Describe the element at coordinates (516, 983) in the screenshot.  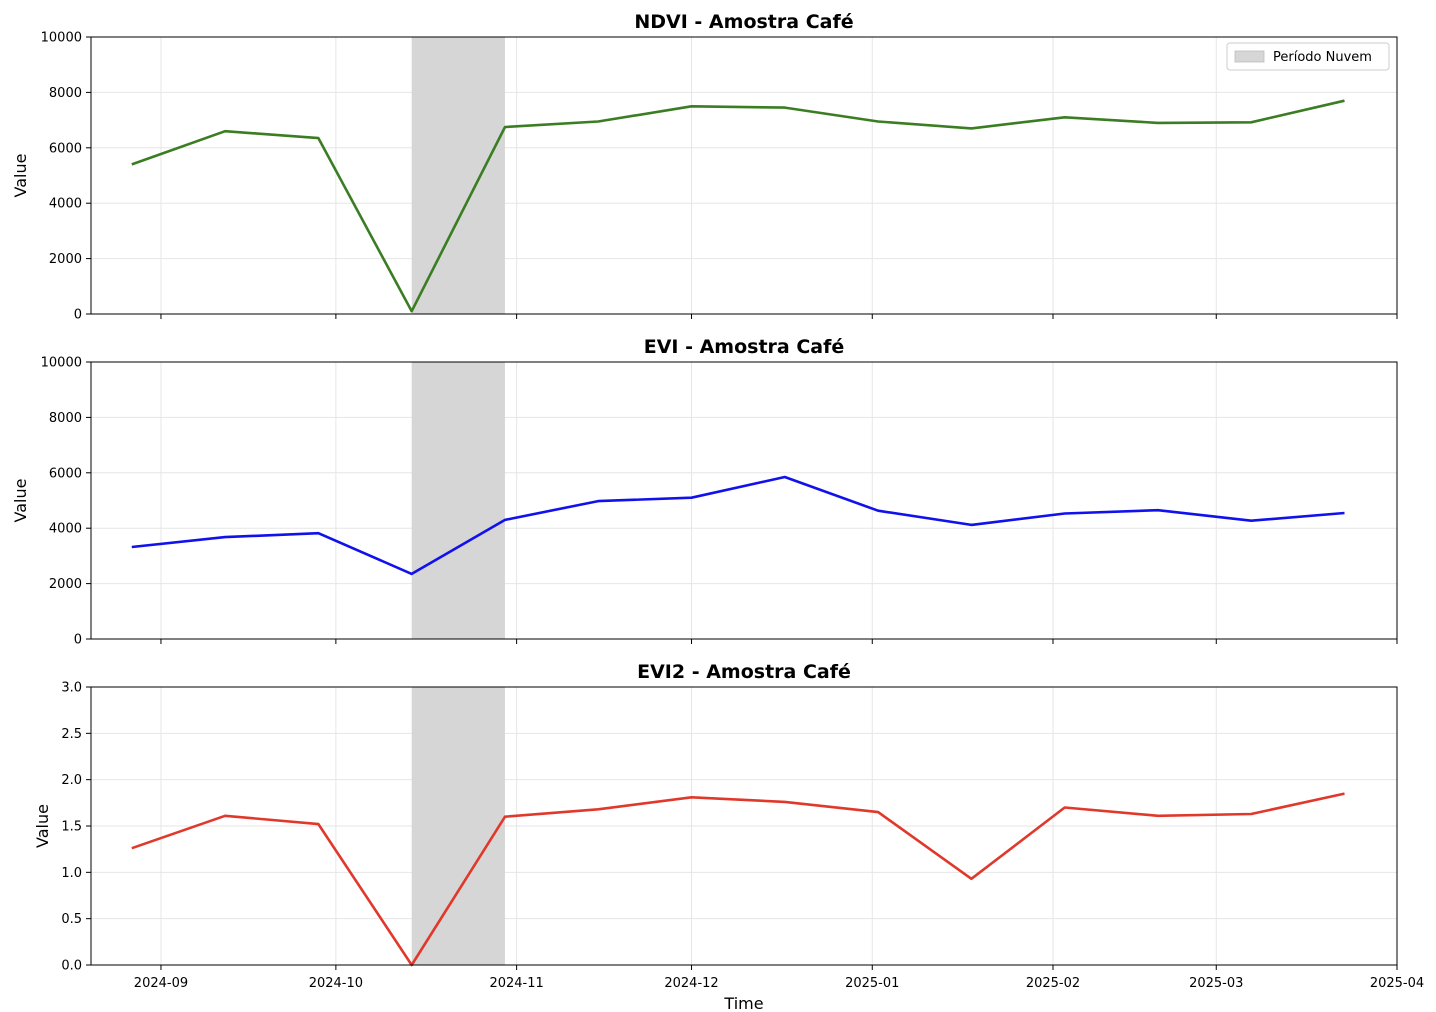
I see `x-tick-label: 2024-11` at that location.